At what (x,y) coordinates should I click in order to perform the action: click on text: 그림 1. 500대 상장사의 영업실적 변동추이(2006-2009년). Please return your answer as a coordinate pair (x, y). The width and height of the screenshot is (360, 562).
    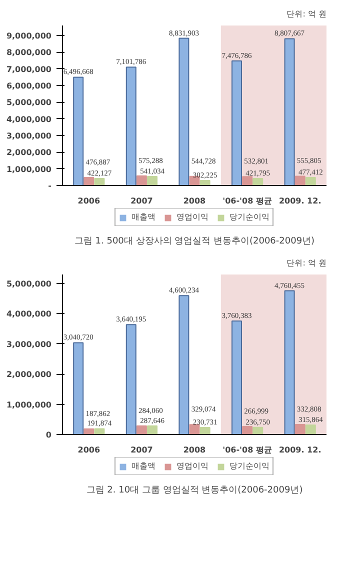
    Looking at the image, I should click on (194, 241).